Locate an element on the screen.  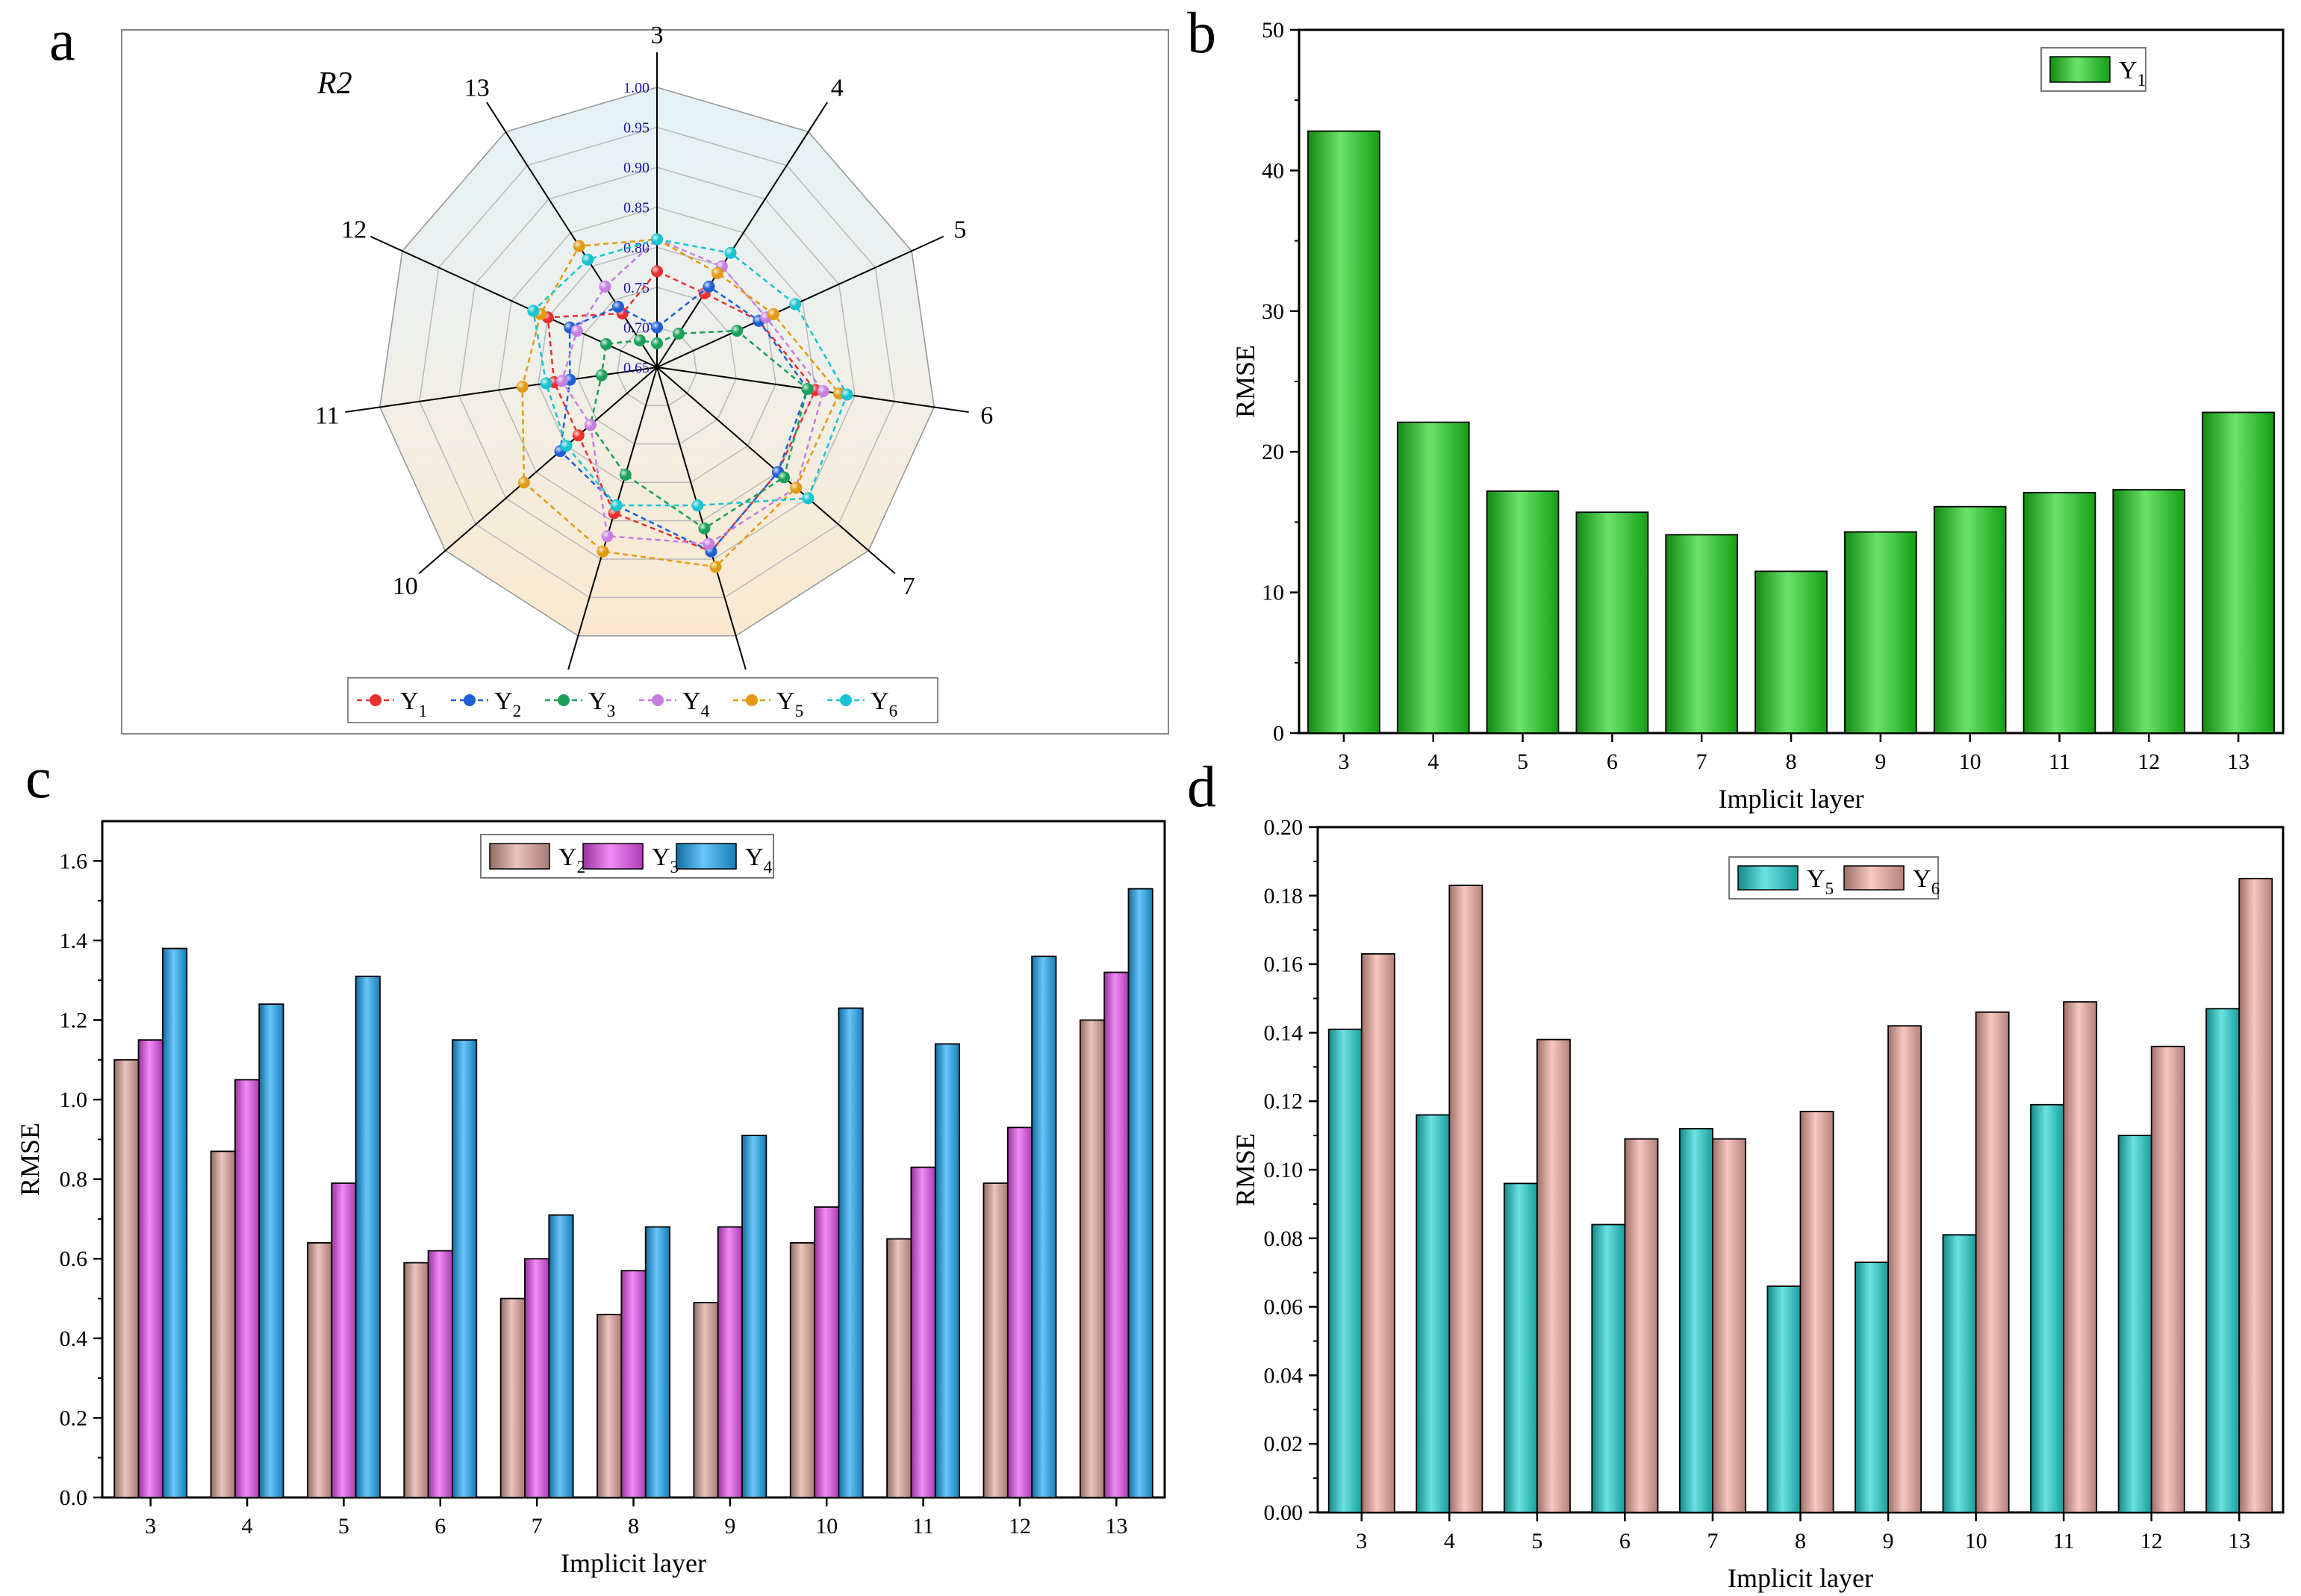
panel-label-c: c is located at coordinates (38, 777).